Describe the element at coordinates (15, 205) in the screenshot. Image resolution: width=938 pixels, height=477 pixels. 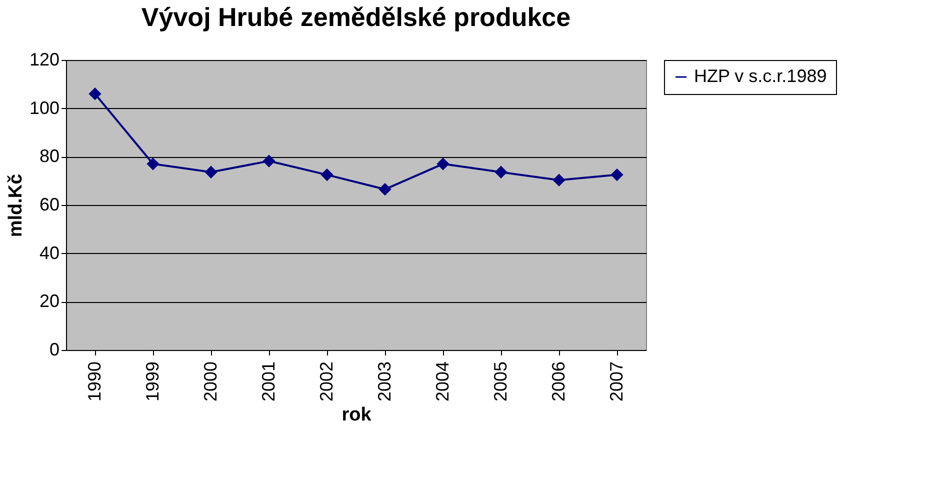
I see `y-axis-title: mld.Kč` at that location.